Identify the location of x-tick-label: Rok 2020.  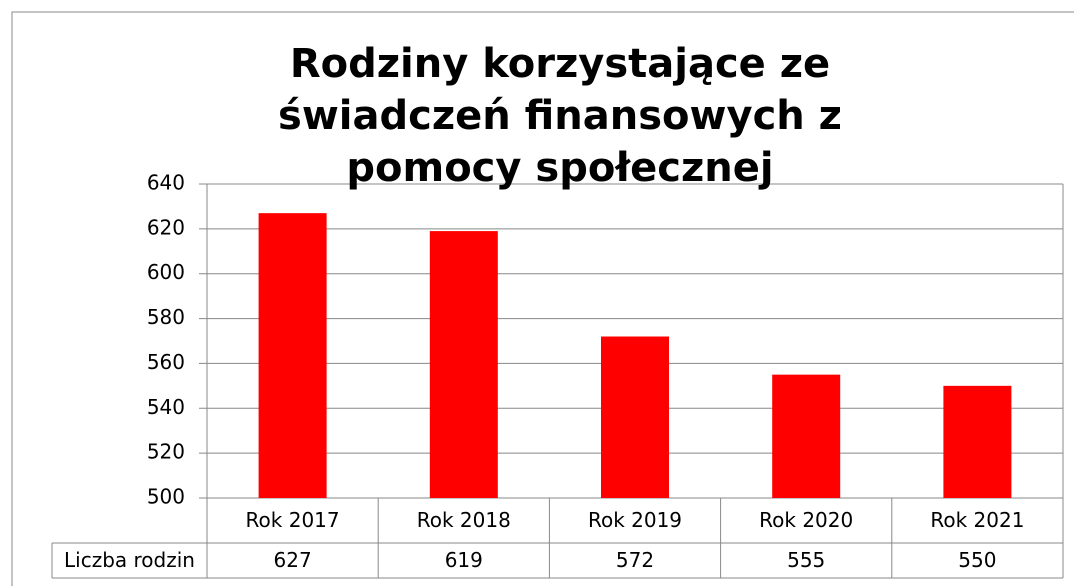
(806, 520).